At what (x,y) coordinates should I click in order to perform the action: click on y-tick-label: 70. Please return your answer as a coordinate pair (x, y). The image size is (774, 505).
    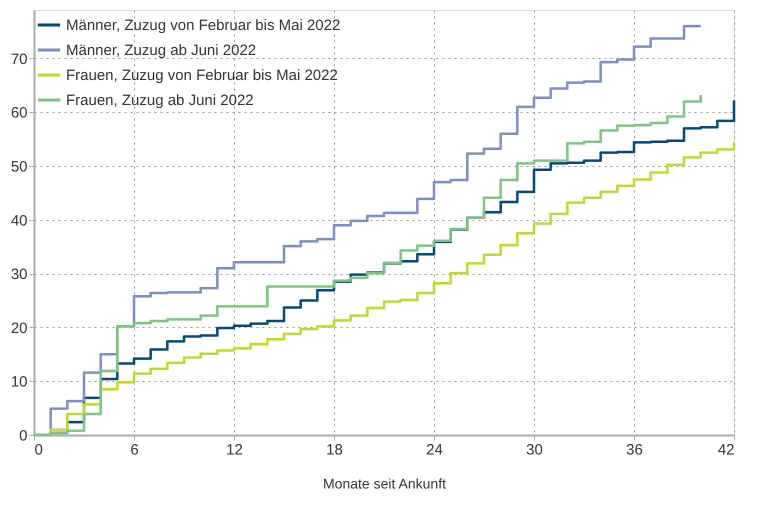
    Looking at the image, I should click on (19, 59).